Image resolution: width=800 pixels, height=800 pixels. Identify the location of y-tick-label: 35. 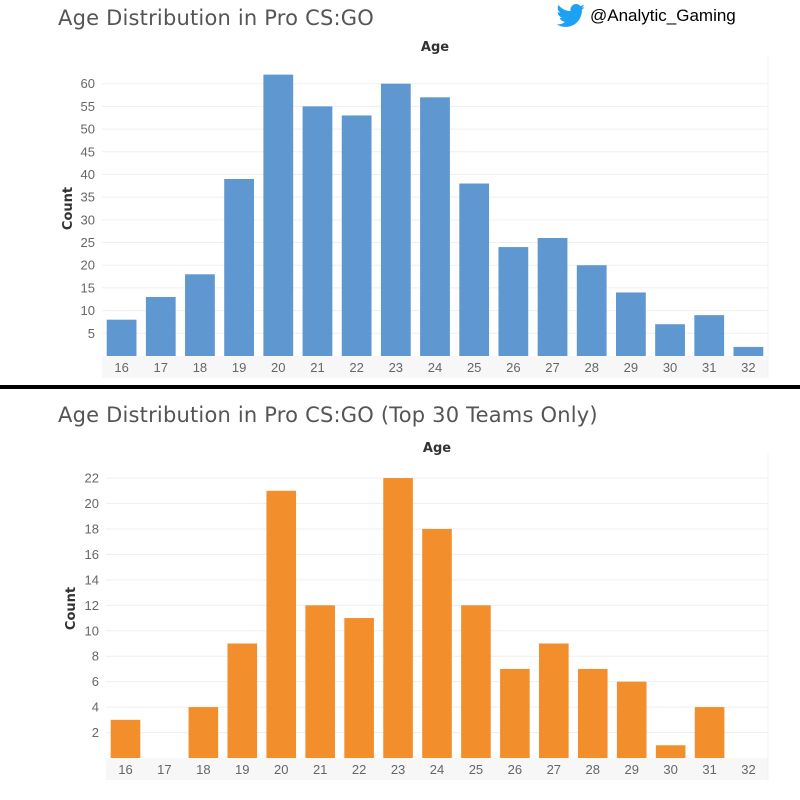
(88, 197).